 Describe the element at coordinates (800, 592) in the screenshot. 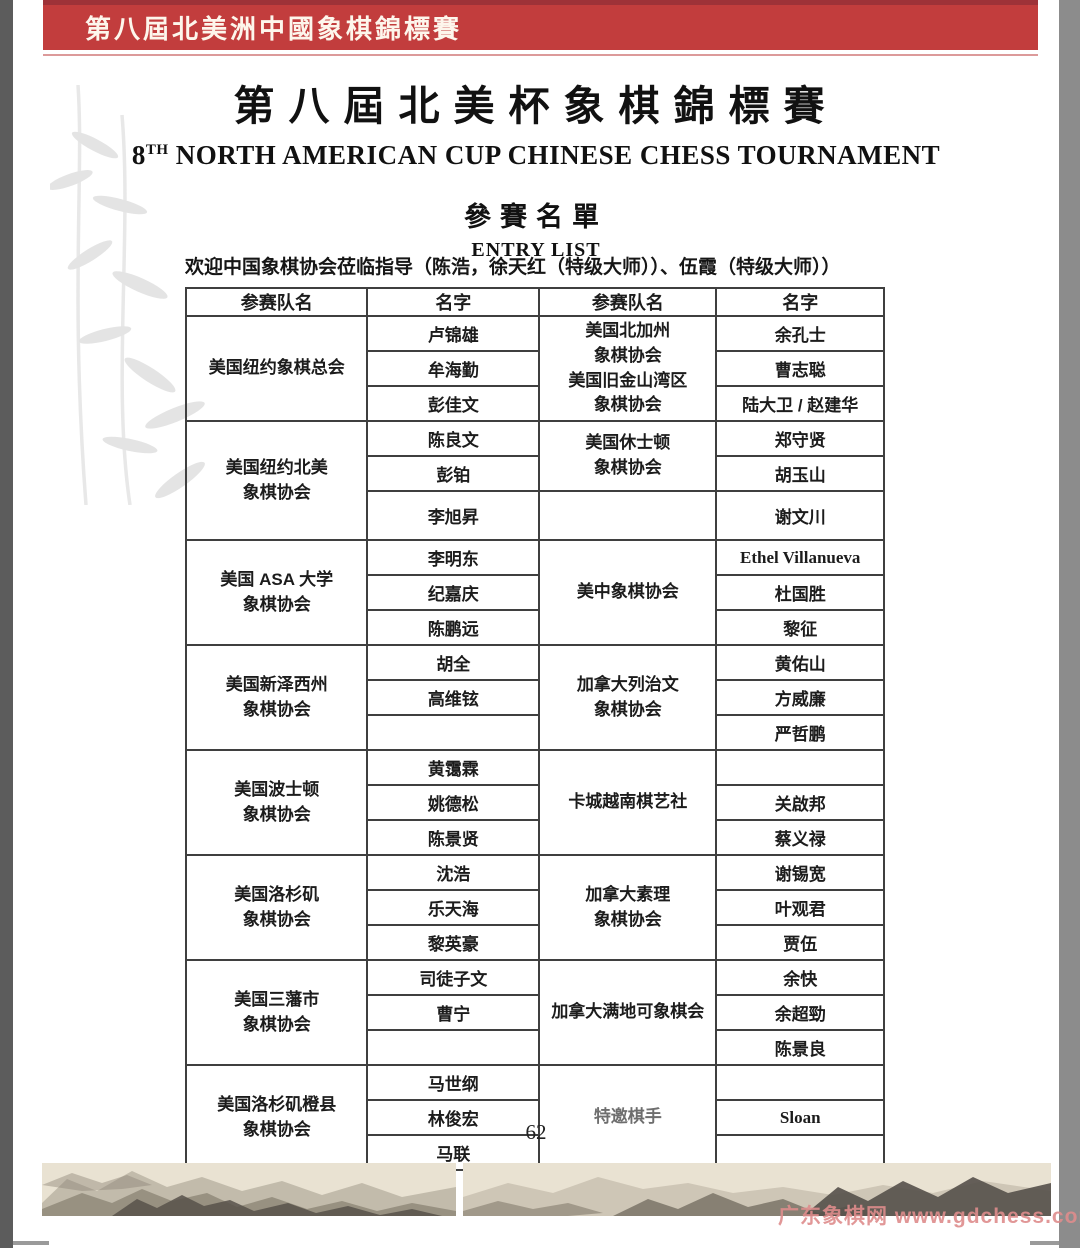

I see `player-cell: 杜国胜` at that location.